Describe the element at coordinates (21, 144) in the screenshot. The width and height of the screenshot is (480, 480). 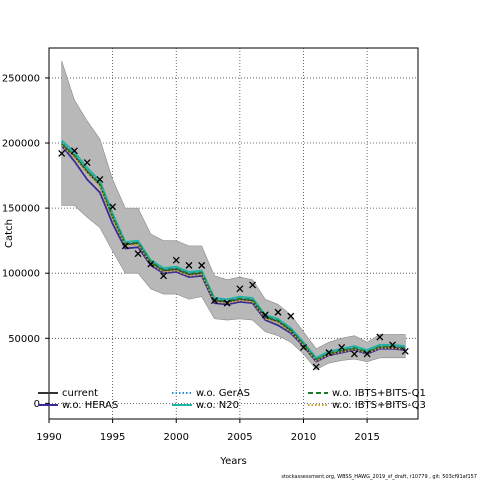
I see `y-tick-label: 200000` at that location.